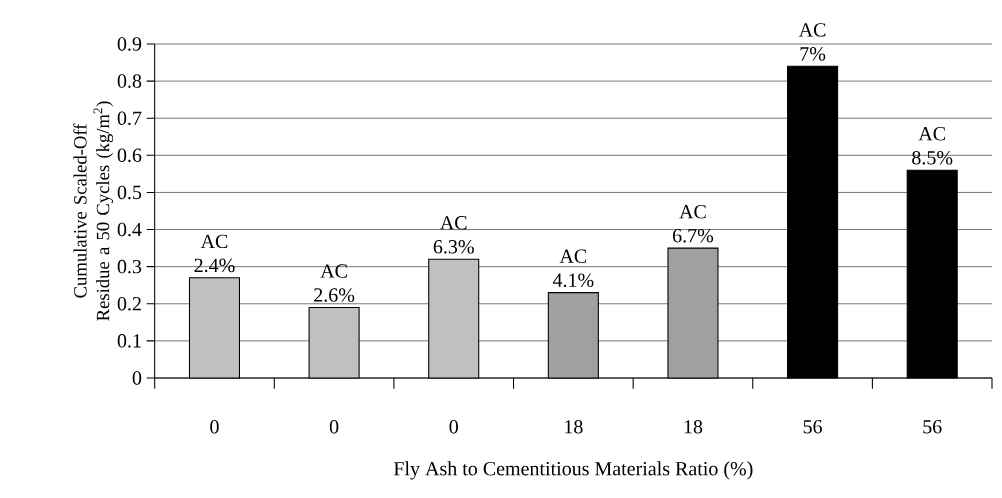 This screenshot has height=498, width=1002. What do you see at coordinates (93, 211) in the screenshot?
I see `y-axis-title: Cumulative Scaled-Off Residue a 50 Cycles (kg/m$^{2}$)` at bounding box center [93, 211].